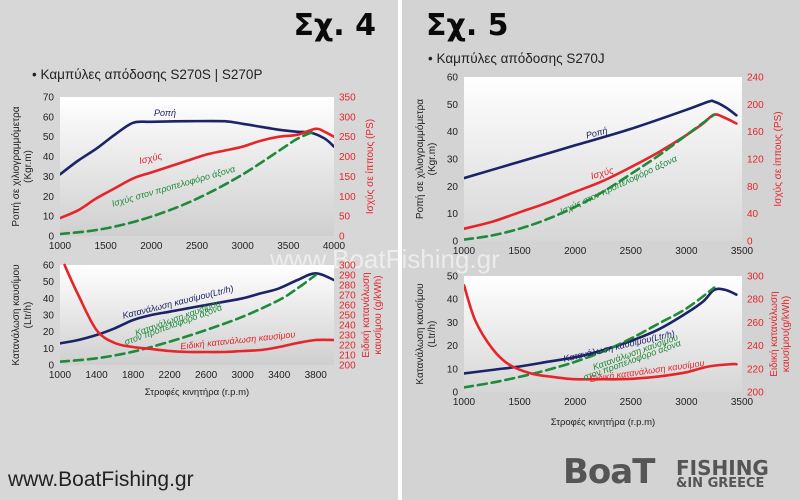 The height and width of the screenshot is (500, 800). Describe the element at coordinates (753, 187) in the screenshot. I see `y-right-tick-label: 80` at that location.